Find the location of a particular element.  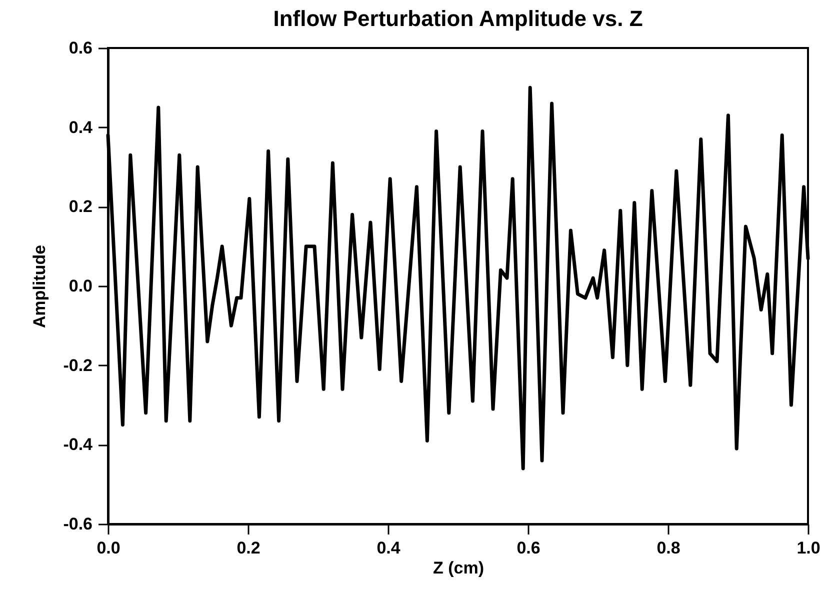

y-tick-label: -0.4 is located at coordinates (78, 444).